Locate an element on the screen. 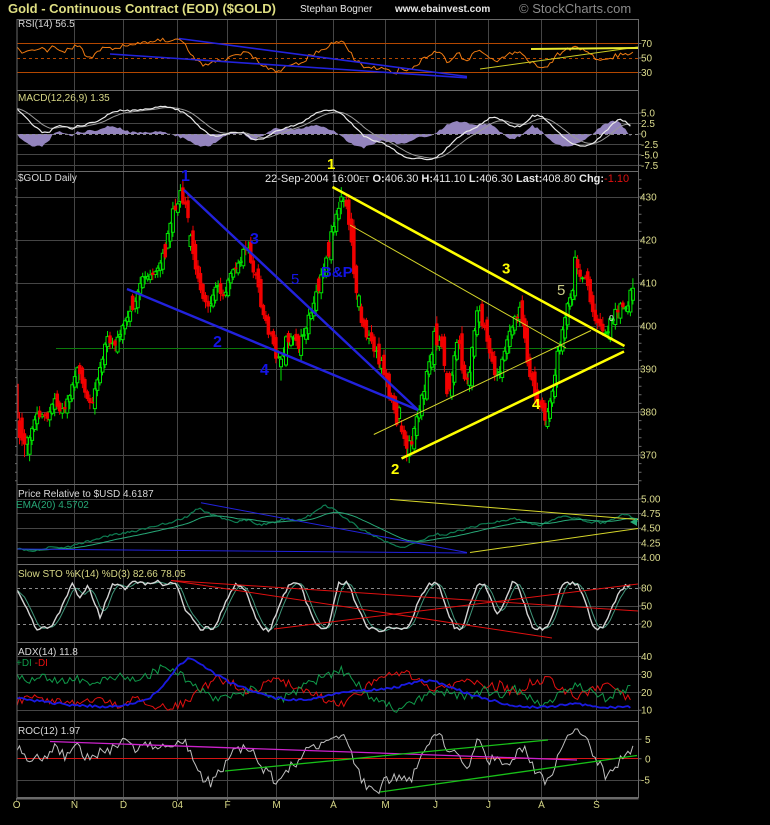  svg-text: D is located at coordinates (123, 805).